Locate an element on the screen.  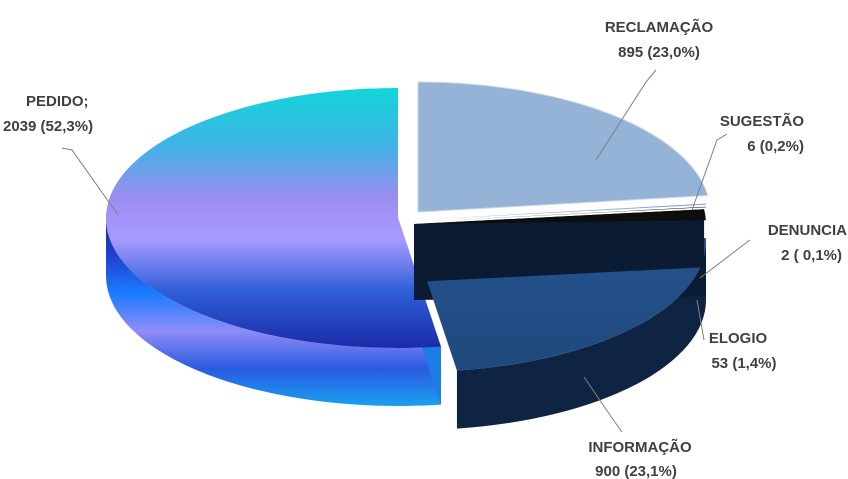
data-label-sugestao-name: SUGESTÃO is located at coordinates (762, 121).